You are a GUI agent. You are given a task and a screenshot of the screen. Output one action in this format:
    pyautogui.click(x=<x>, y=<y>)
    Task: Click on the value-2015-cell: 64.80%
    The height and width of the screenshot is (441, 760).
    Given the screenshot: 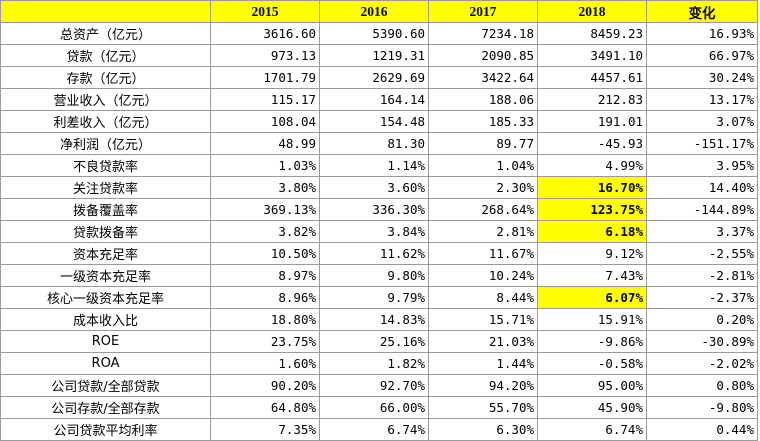 What is the action you would take?
    pyautogui.click(x=265, y=407)
    